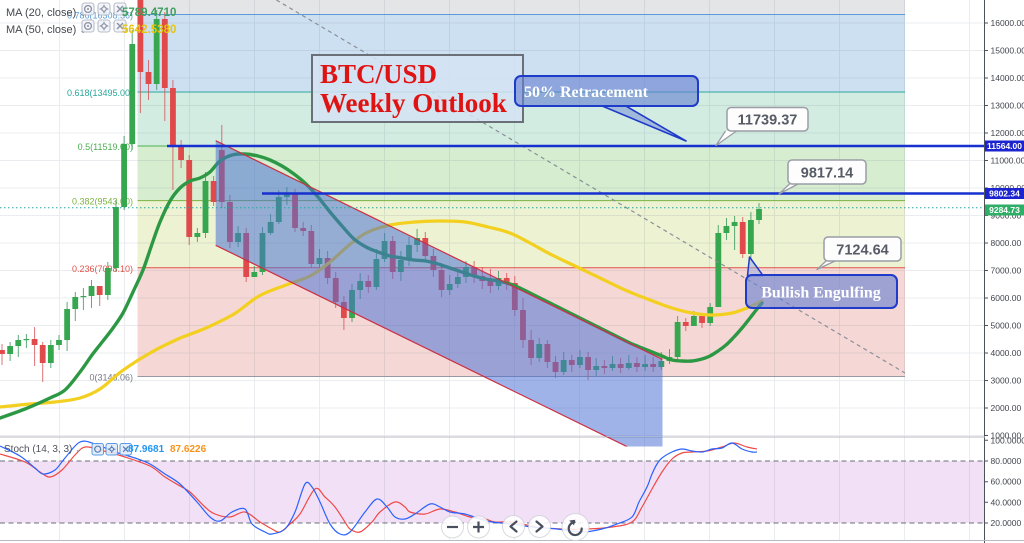 This screenshot has width=1024, height=543. I want to click on svg-text: 12000.00, so click(1007, 133).